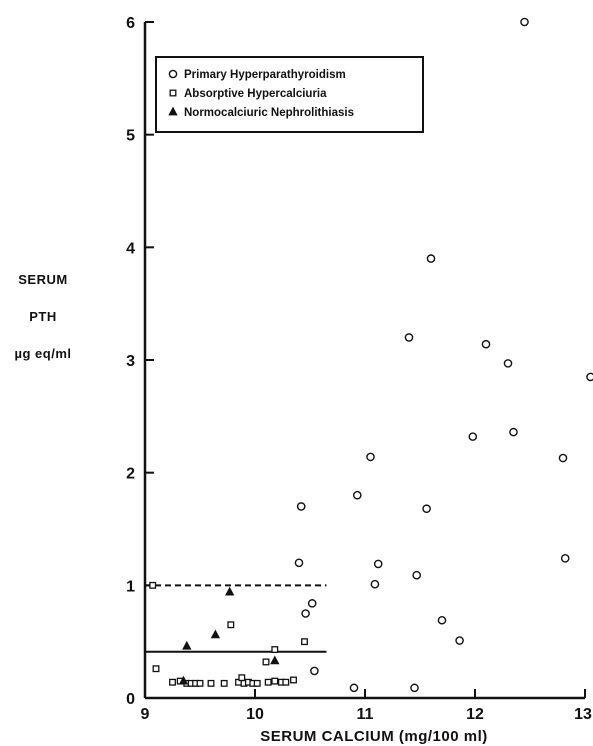 This screenshot has width=593, height=746. Describe the element at coordinates (265, 75) in the screenshot. I see `legend-label: Primary Hyperparathyroidism` at that location.